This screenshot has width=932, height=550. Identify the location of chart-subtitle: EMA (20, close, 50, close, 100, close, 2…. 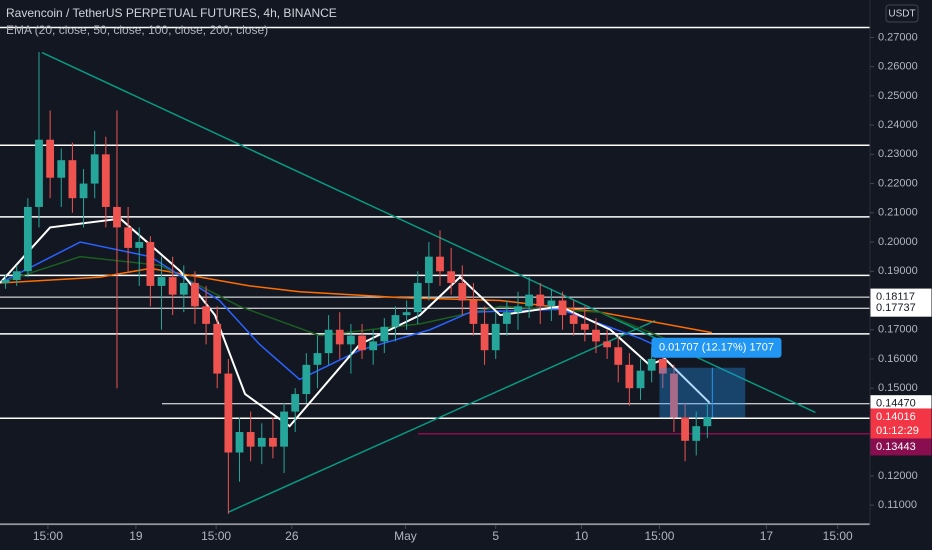
(137, 30).